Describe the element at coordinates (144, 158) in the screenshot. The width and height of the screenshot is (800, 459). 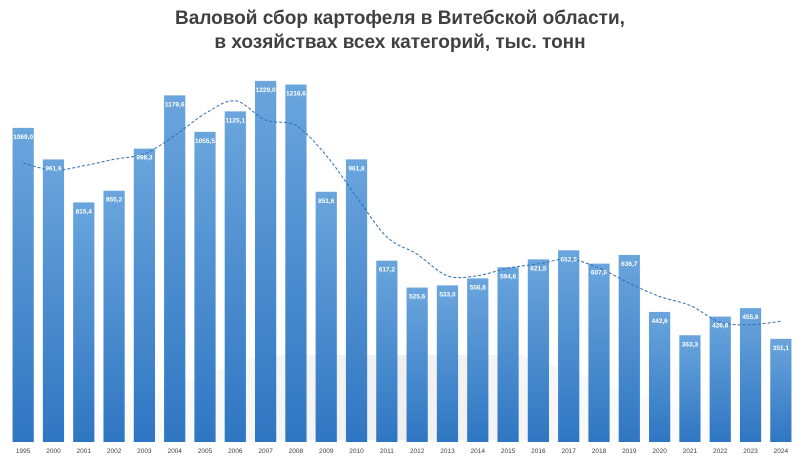
I see `data-label-2003: 998,3` at that location.